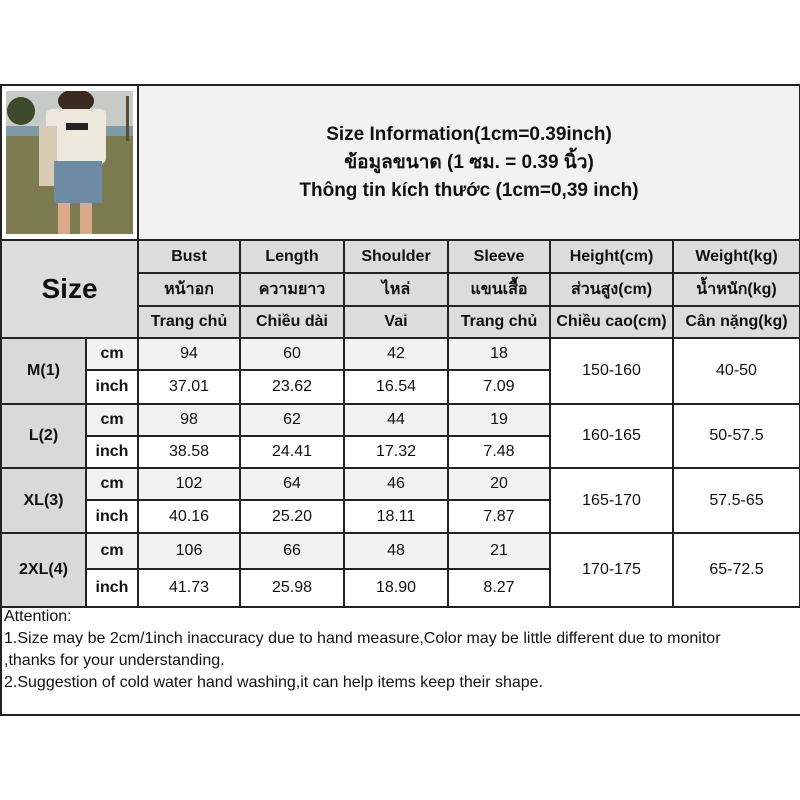 The width and height of the screenshot is (800, 800). Describe the element at coordinates (396, 516) in the screenshot. I see `inch-value: 18.11` at that location.